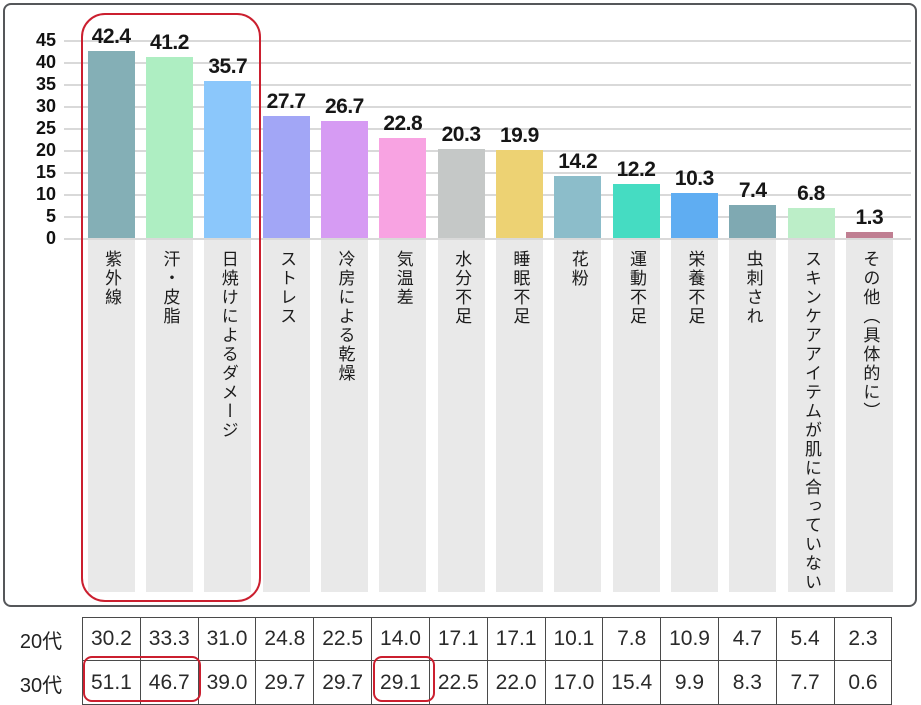  What do you see at coordinates (111, 416) in the screenshot?
I see `category-column: 紫外線` at bounding box center [111, 416].